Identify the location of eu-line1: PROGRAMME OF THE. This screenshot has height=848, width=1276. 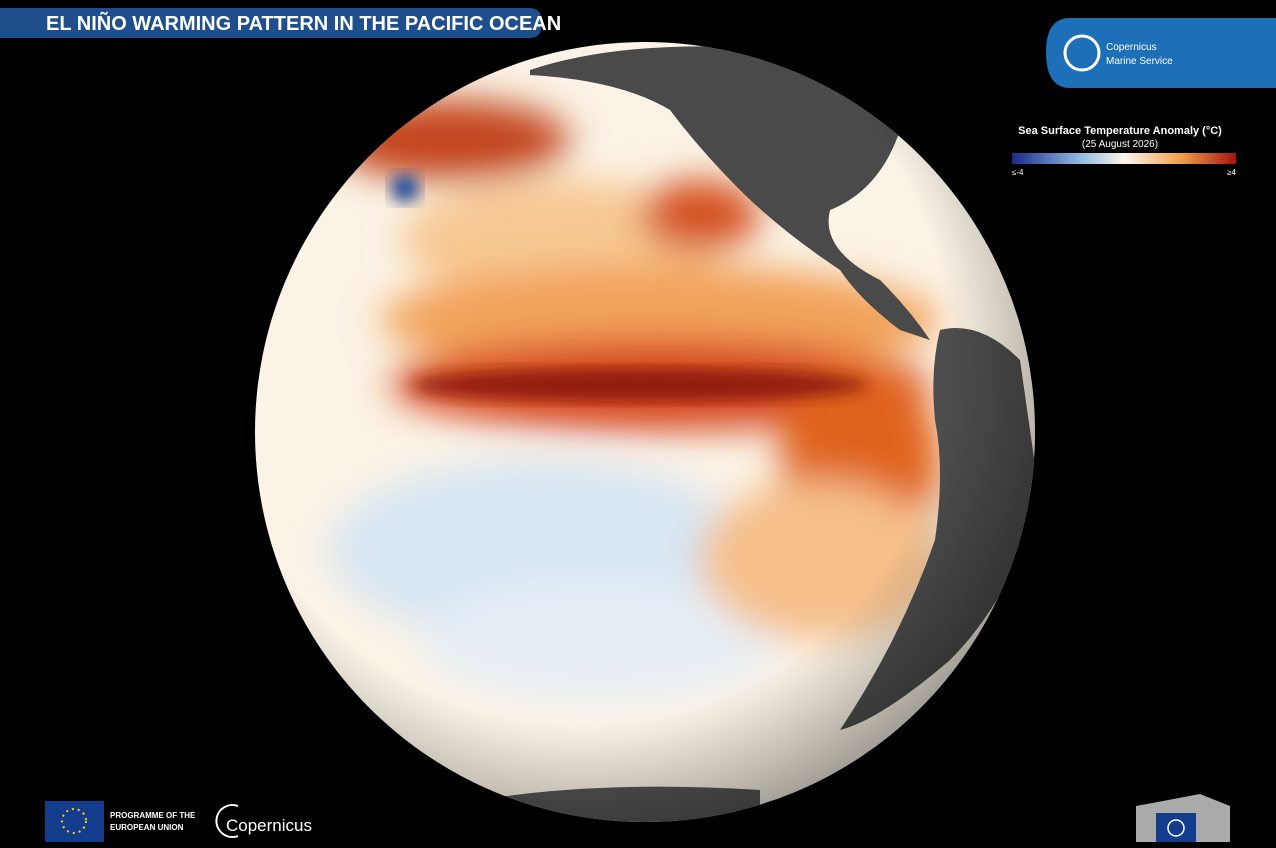
(153, 815).